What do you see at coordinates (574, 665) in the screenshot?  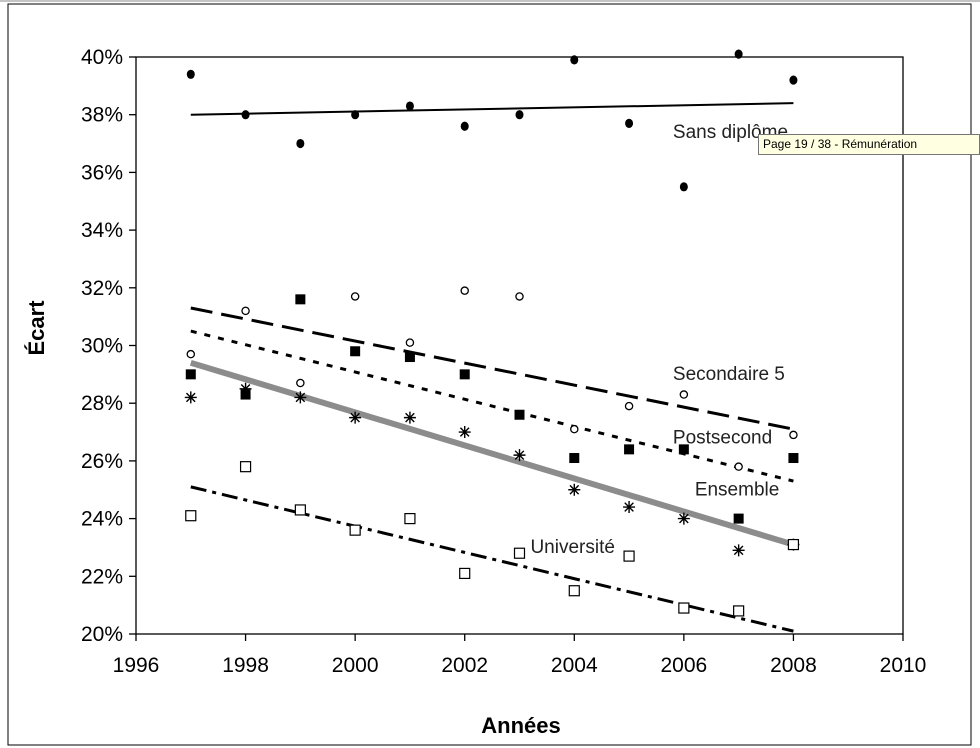 I see `x-tick-label: 2004` at bounding box center [574, 665].